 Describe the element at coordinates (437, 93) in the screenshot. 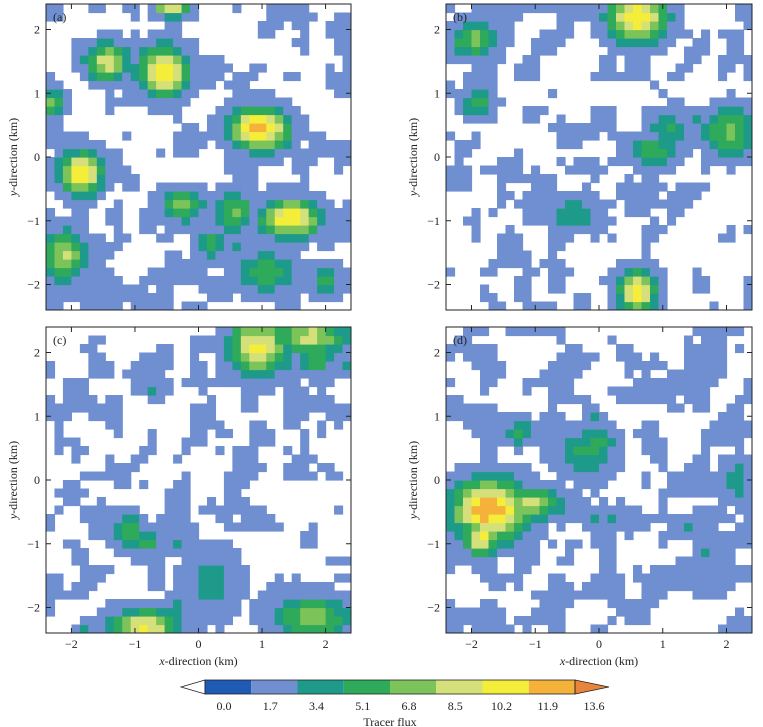

I see `y-tick-label: 1` at that location.